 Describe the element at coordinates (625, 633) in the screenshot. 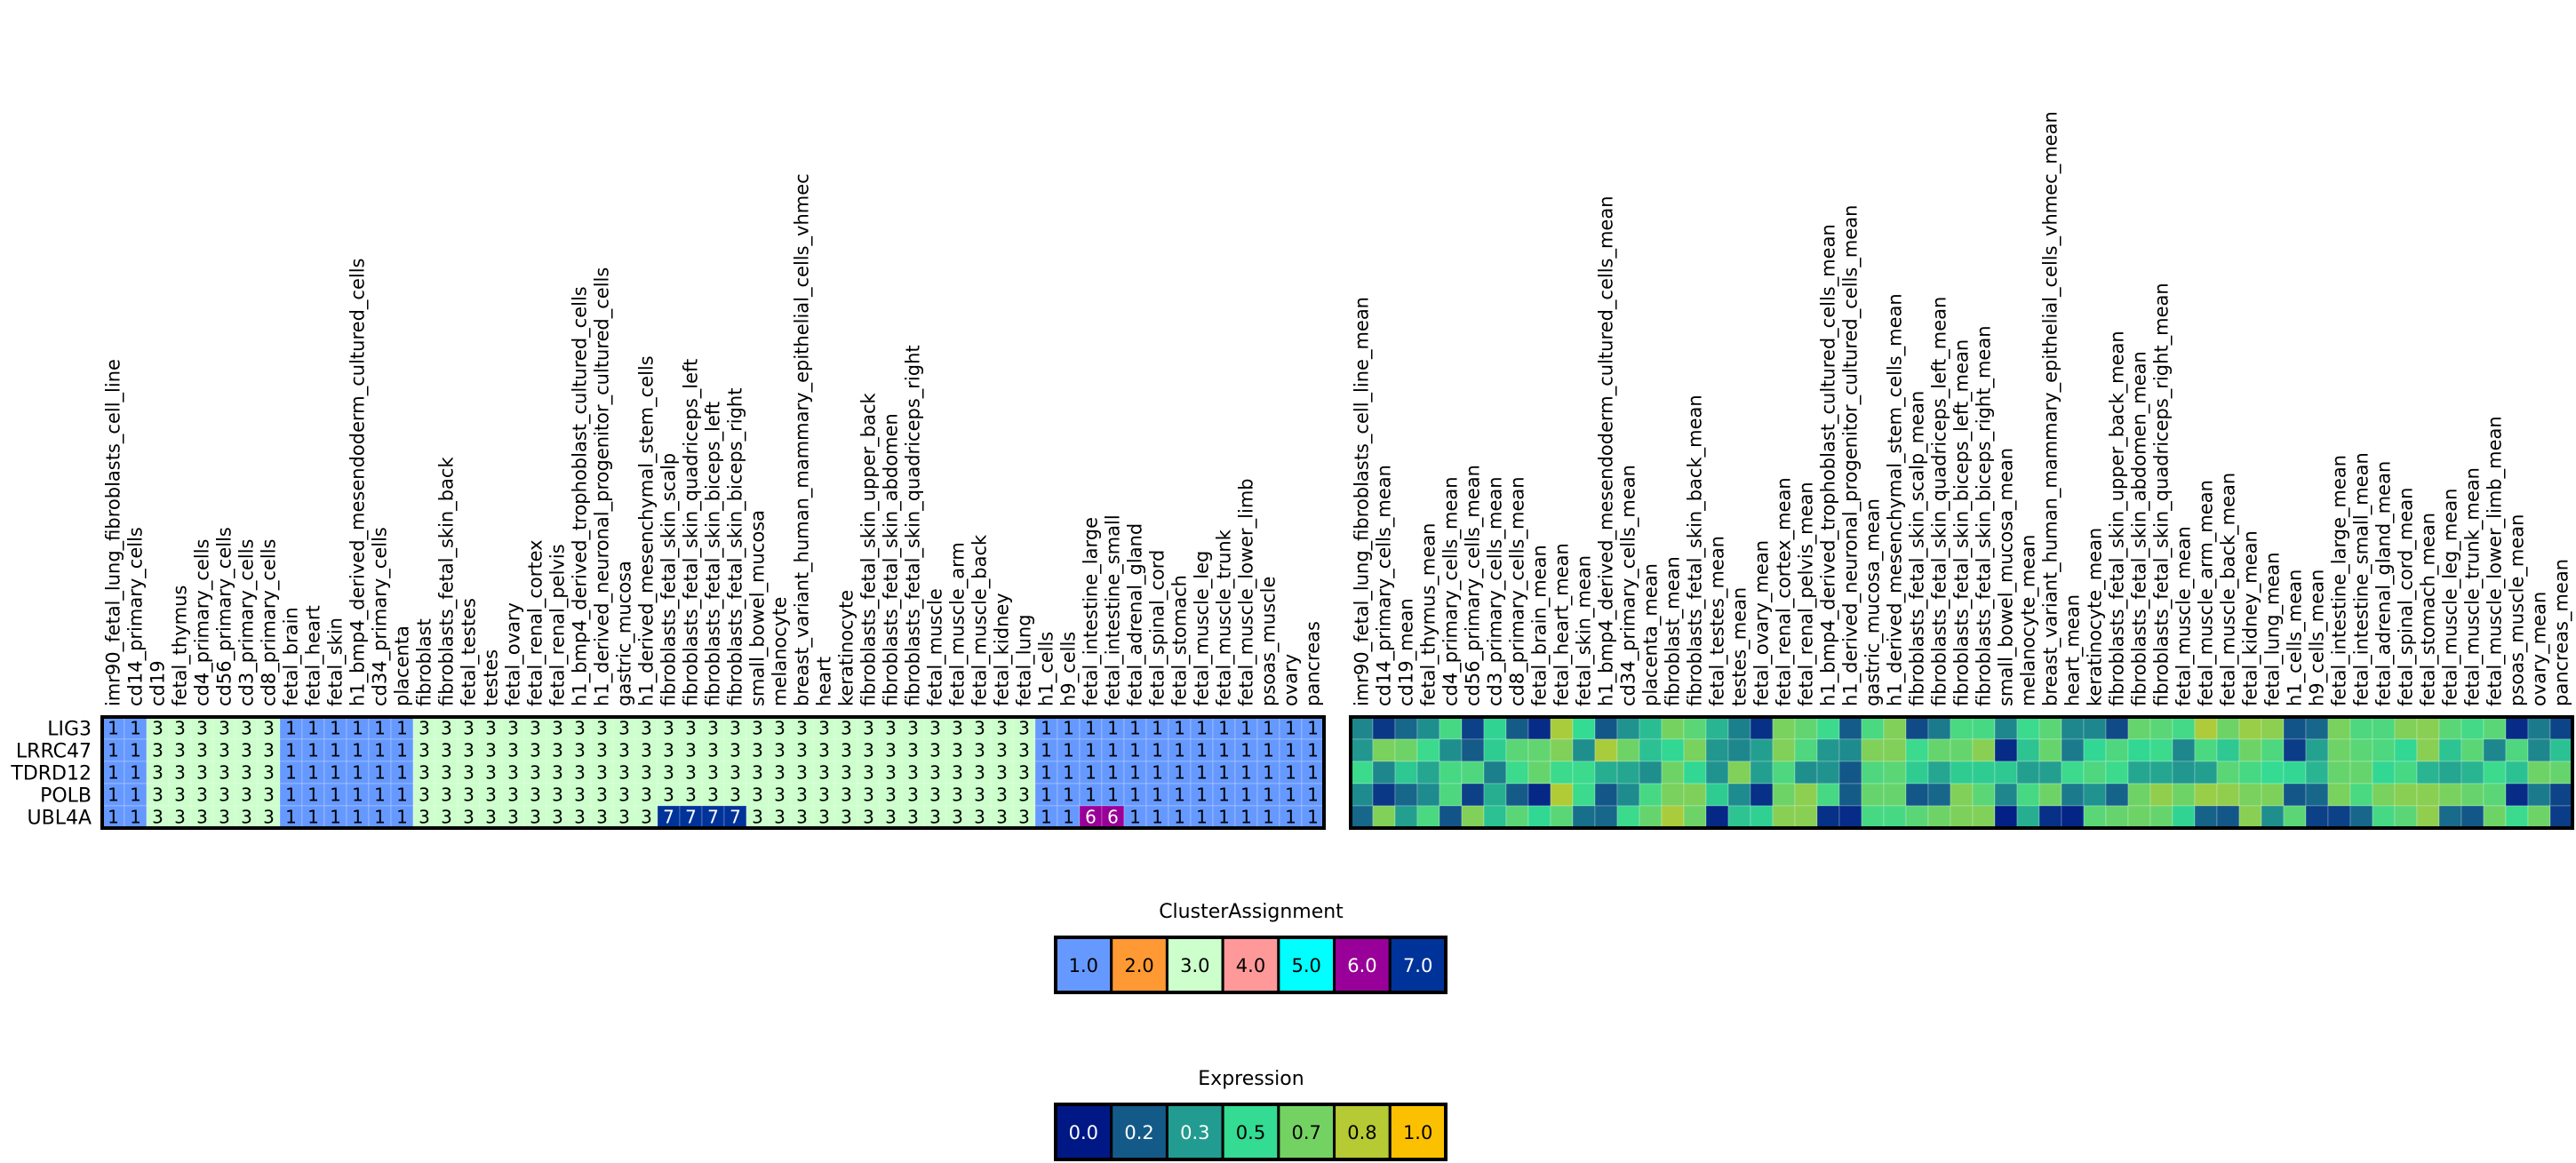

I see `column-label: gastric_mucosa` at that location.